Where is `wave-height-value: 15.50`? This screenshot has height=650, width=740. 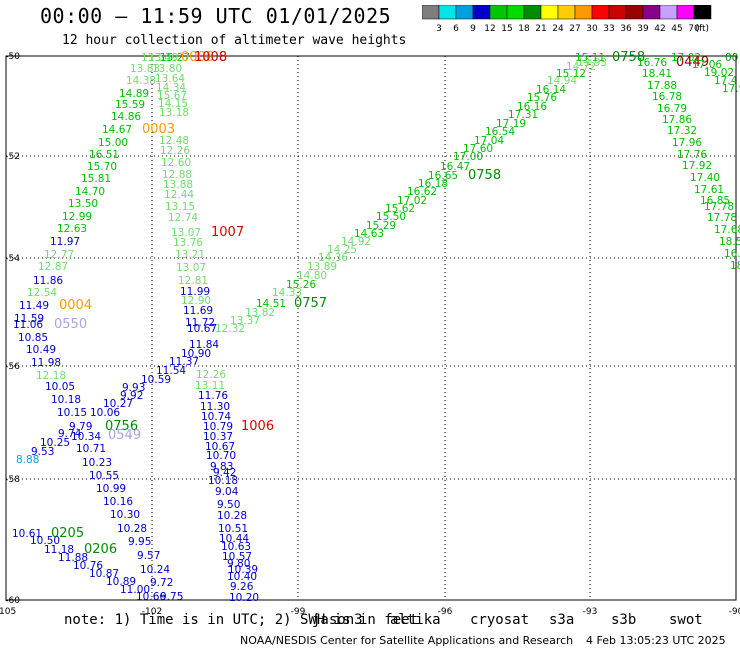 wave-height-value: 15.50 is located at coordinates (391, 217).